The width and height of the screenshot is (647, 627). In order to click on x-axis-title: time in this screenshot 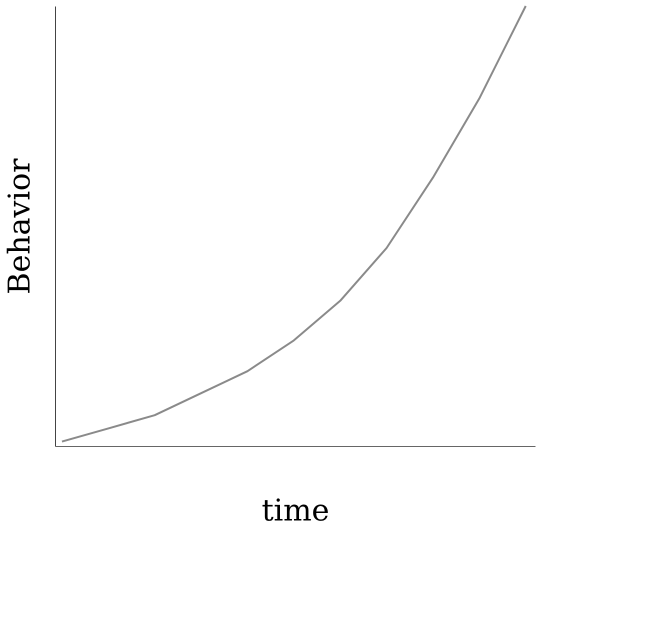, I will do `click(296, 511)`.